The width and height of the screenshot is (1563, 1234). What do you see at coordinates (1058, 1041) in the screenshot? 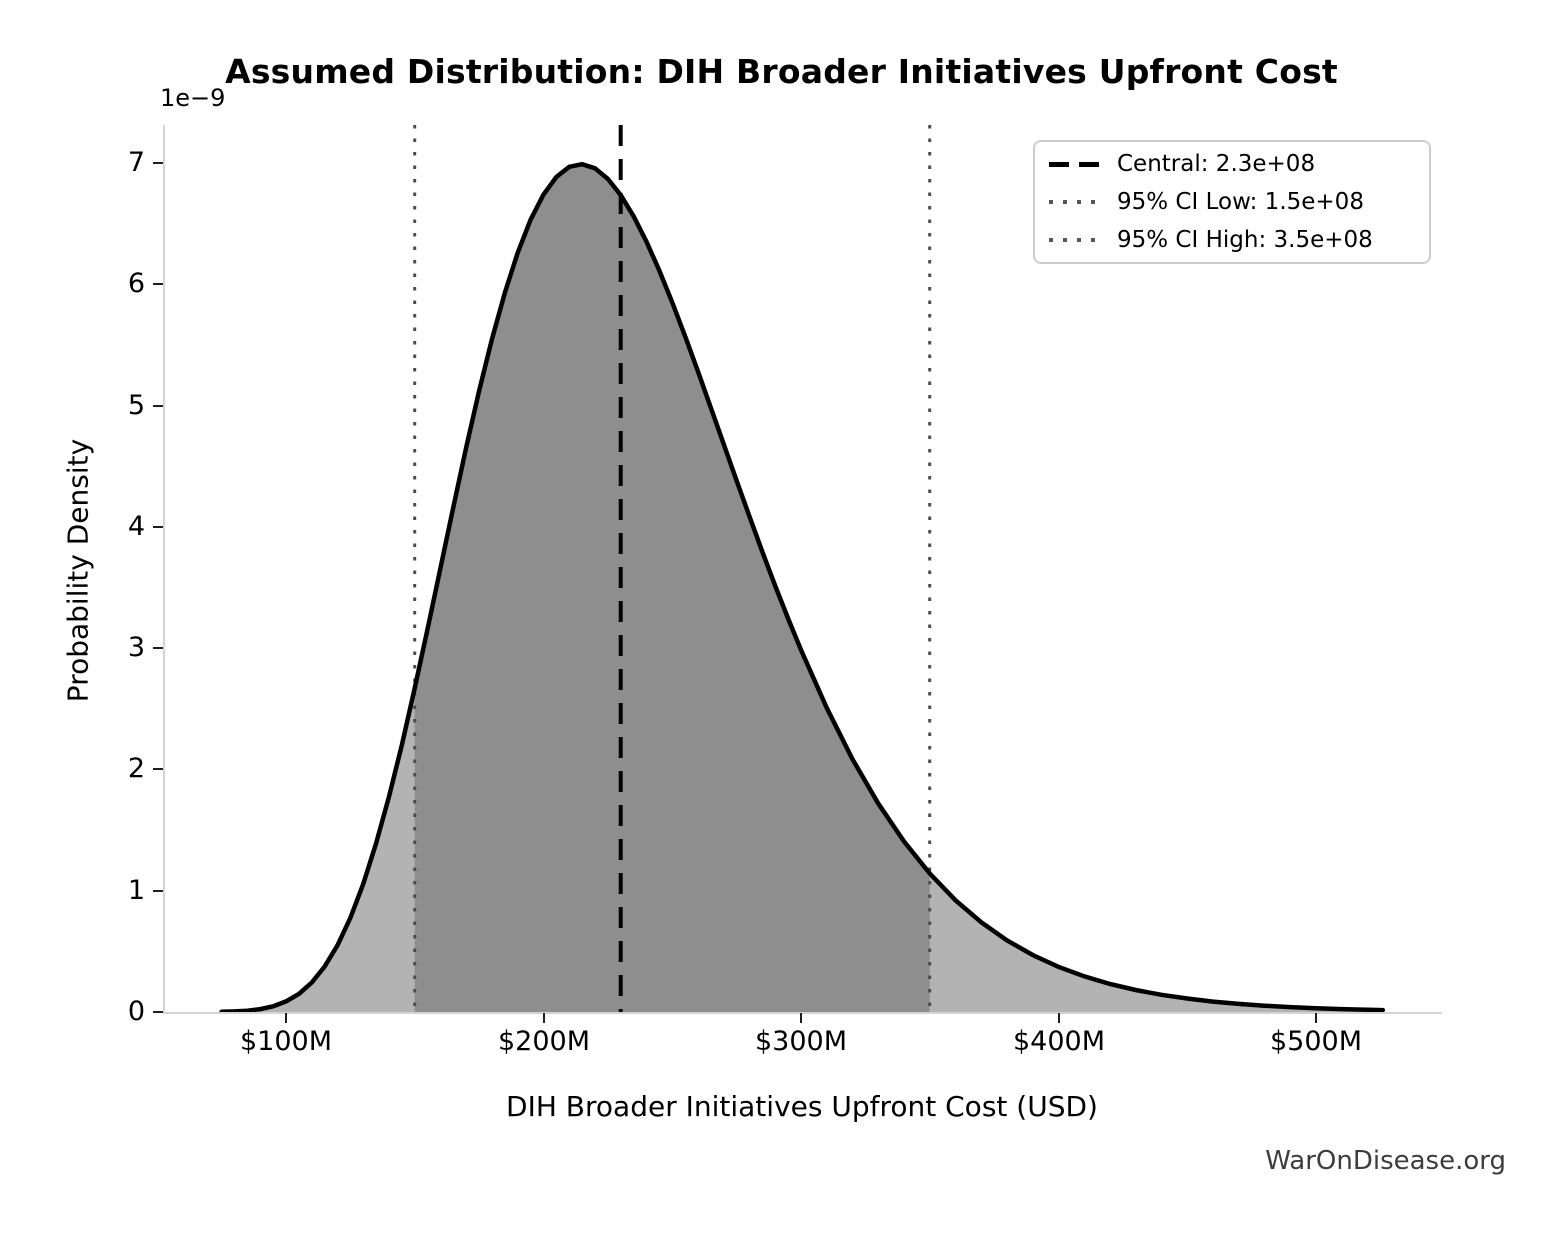
I see `x-tick-label: $400M` at bounding box center [1058, 1041].